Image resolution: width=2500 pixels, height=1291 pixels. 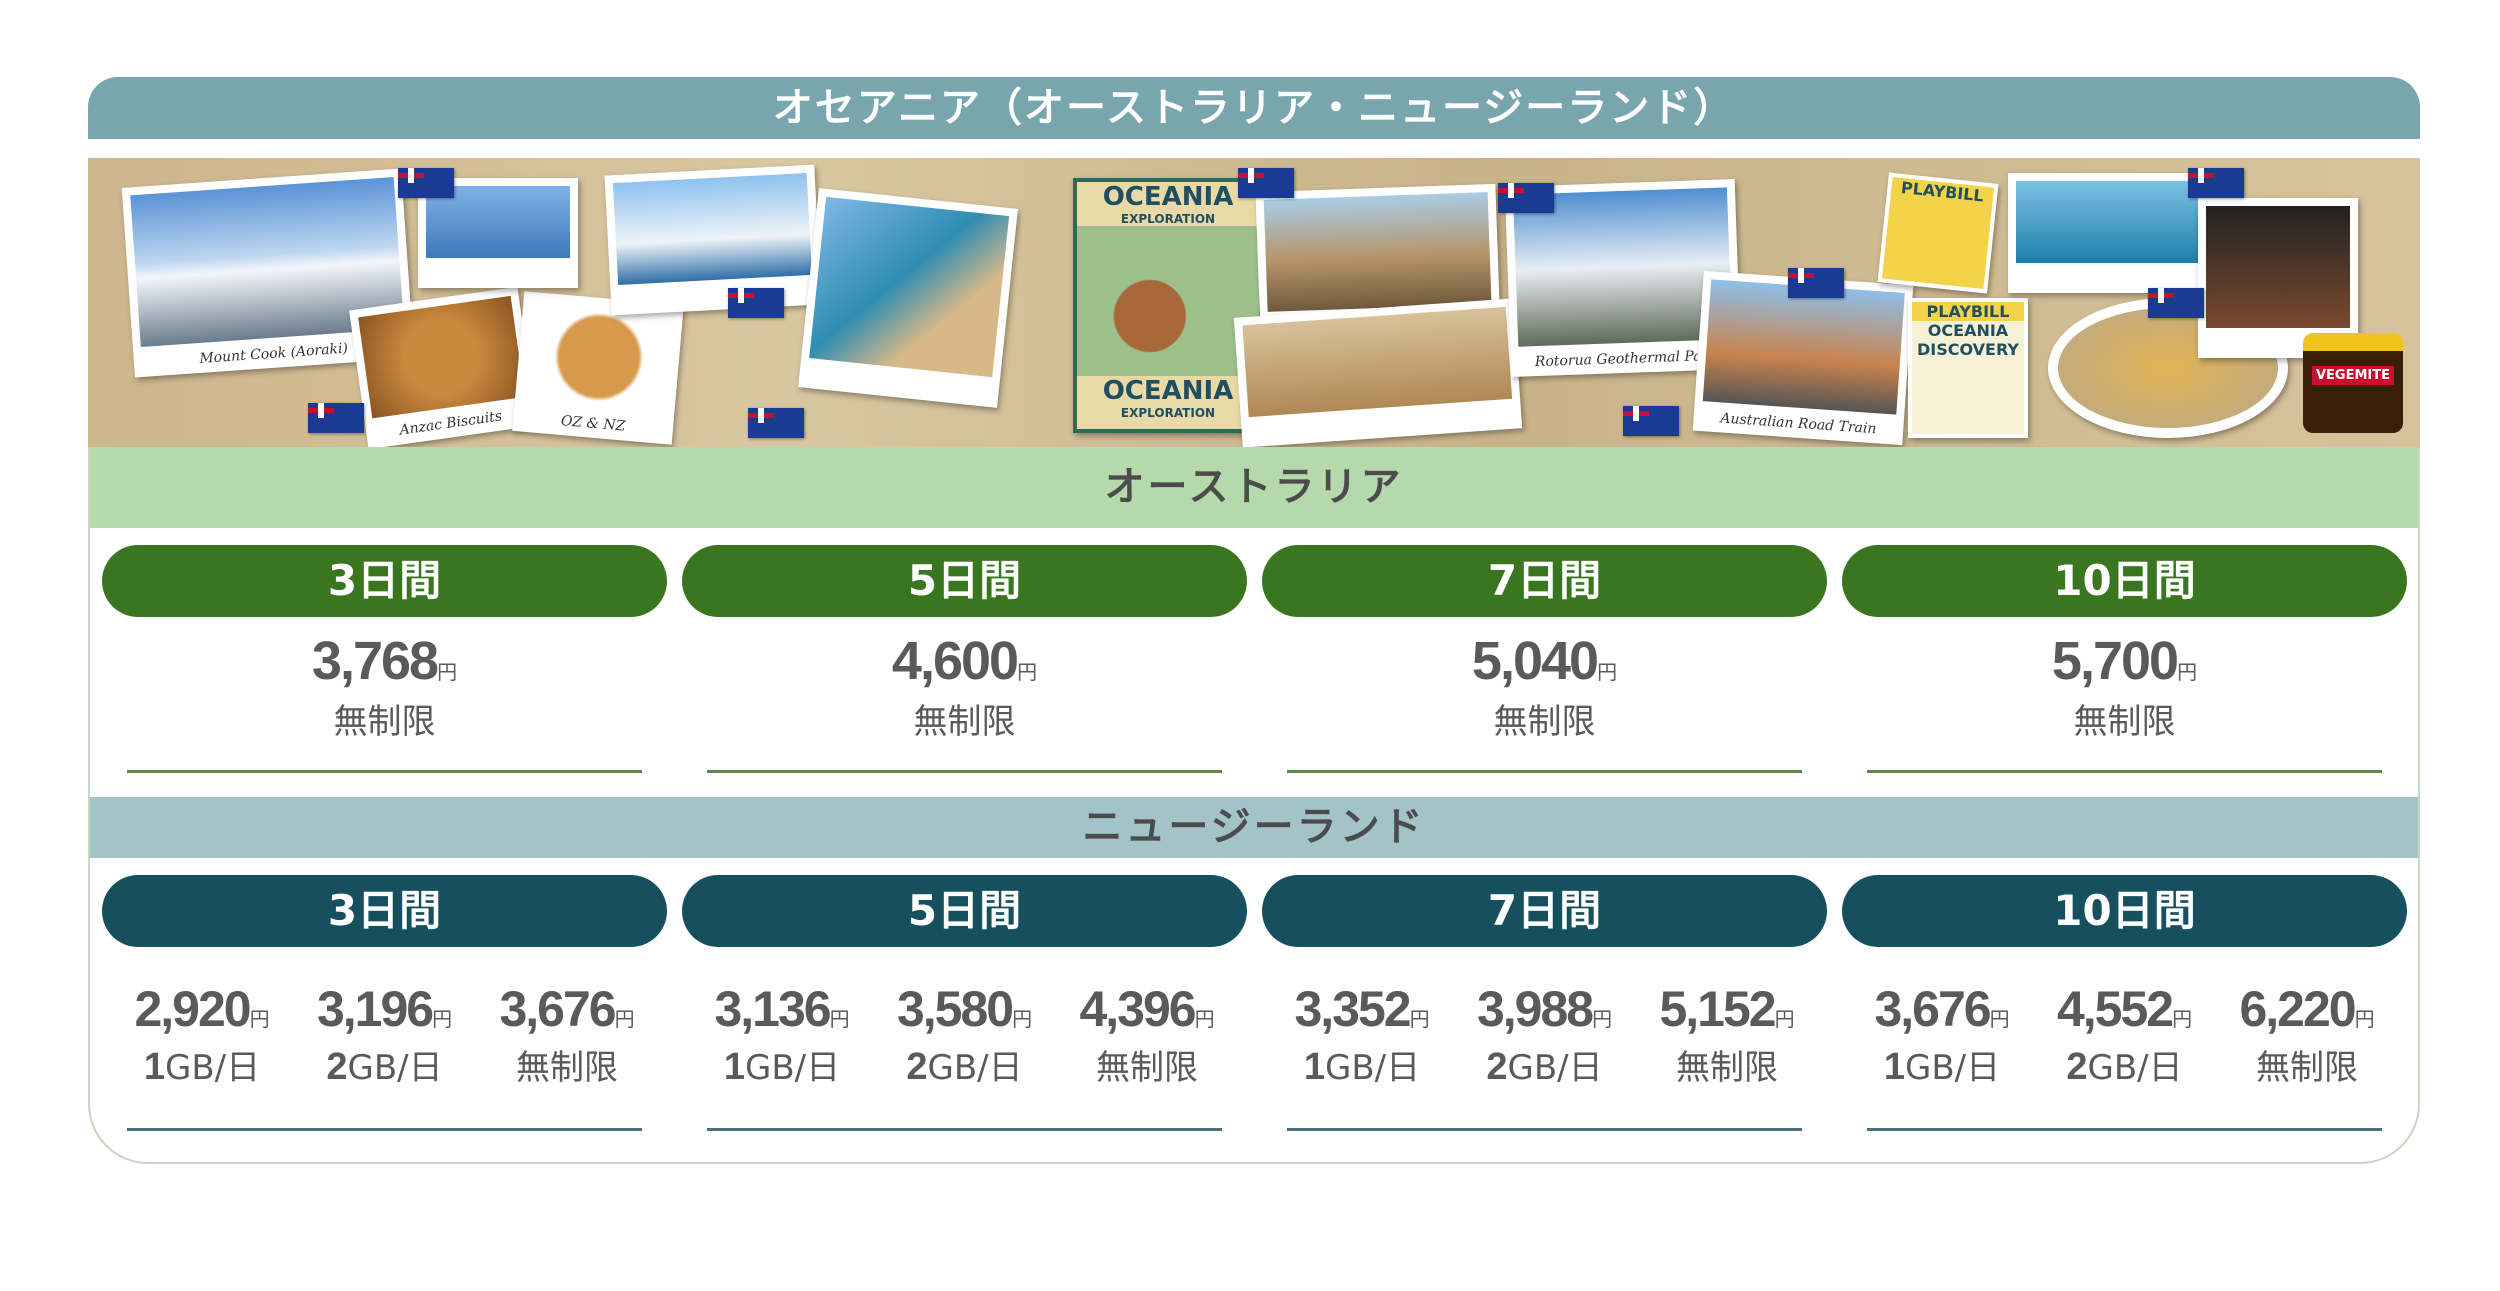 I want to click on plan-price-block: 5,040円 無制限, so click(x=1544, y=686).